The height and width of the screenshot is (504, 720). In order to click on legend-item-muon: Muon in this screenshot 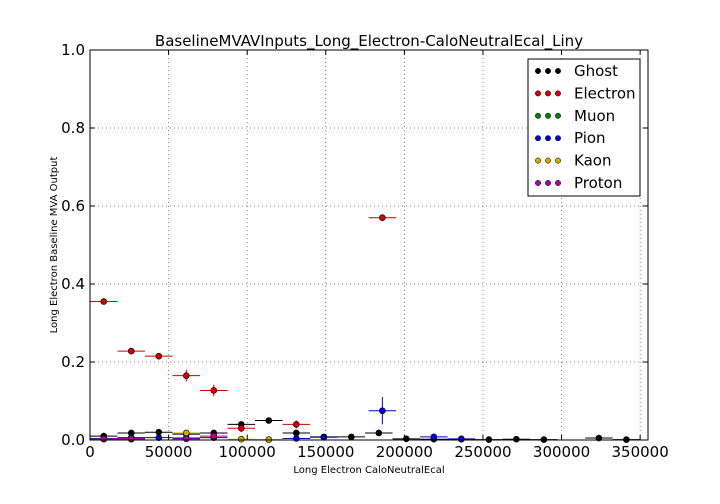, I will do `click(575, 116)`.